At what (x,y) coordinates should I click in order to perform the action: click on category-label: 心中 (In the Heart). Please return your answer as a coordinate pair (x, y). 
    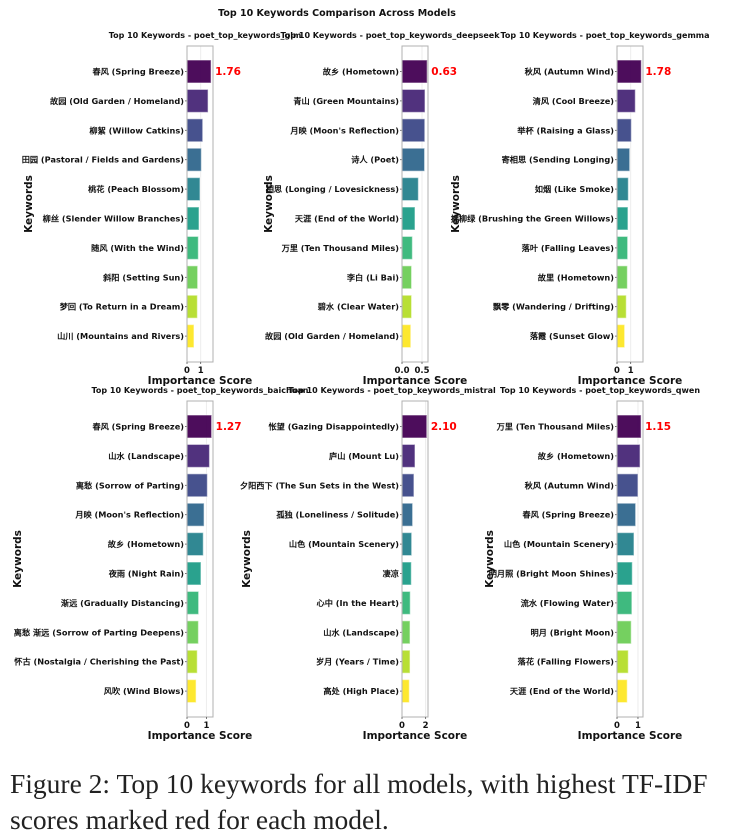
    Looking at the image, I should click on (358, 603).